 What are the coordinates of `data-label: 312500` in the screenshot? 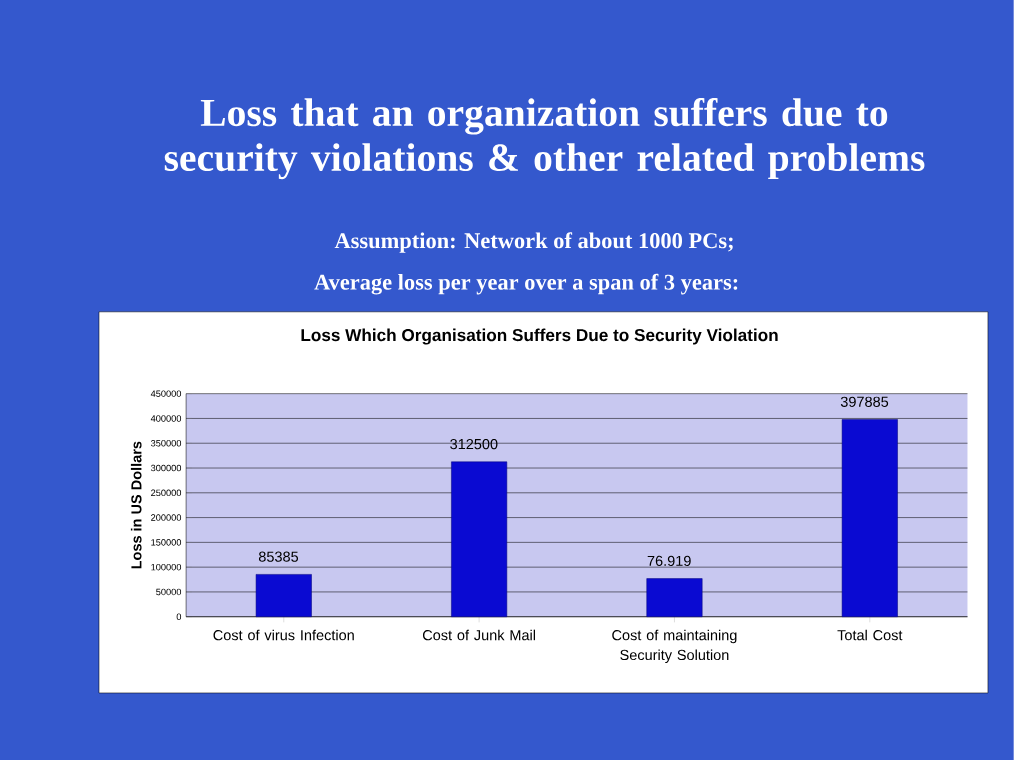 It's located at (474, 444).